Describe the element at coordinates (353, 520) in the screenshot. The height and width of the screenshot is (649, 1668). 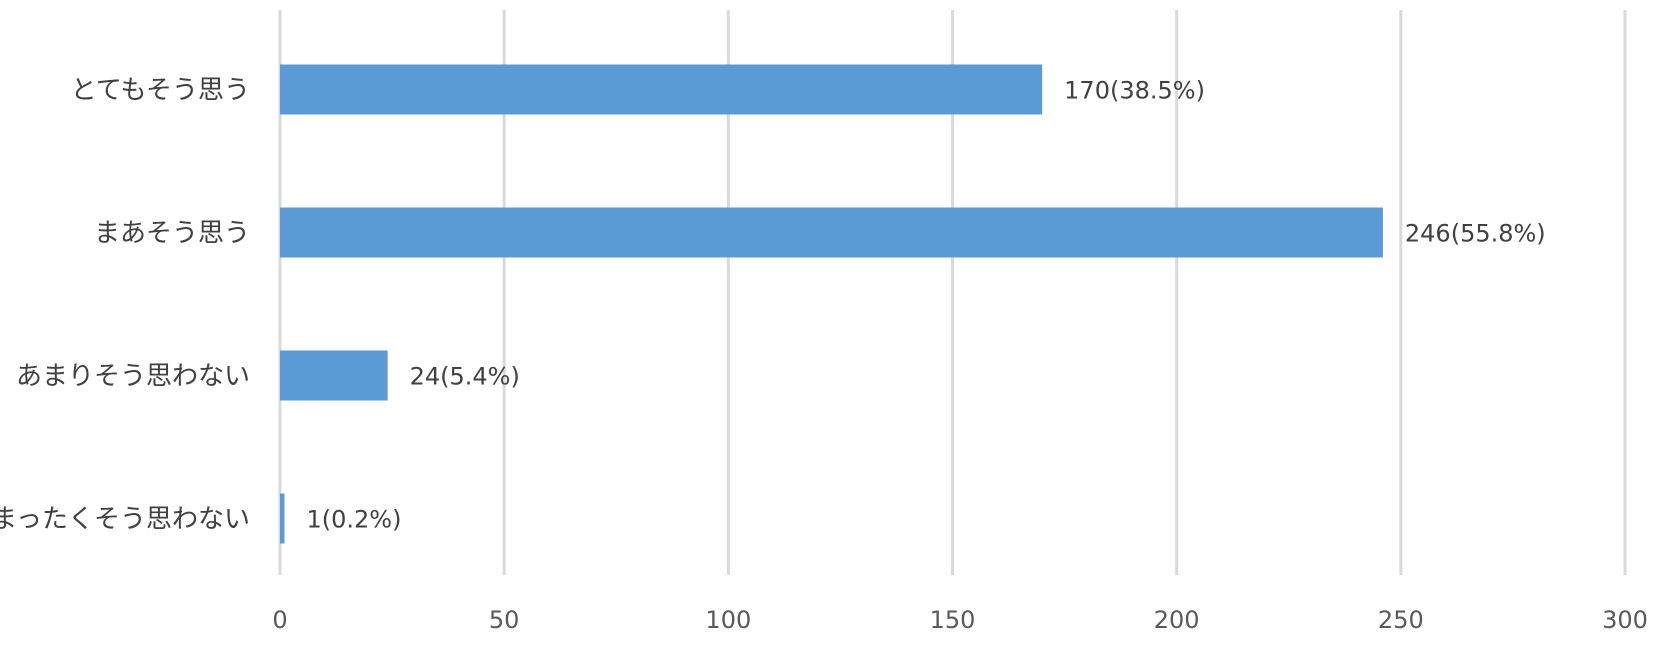
I see `data-label-3: 1(0.2%)` at that location.